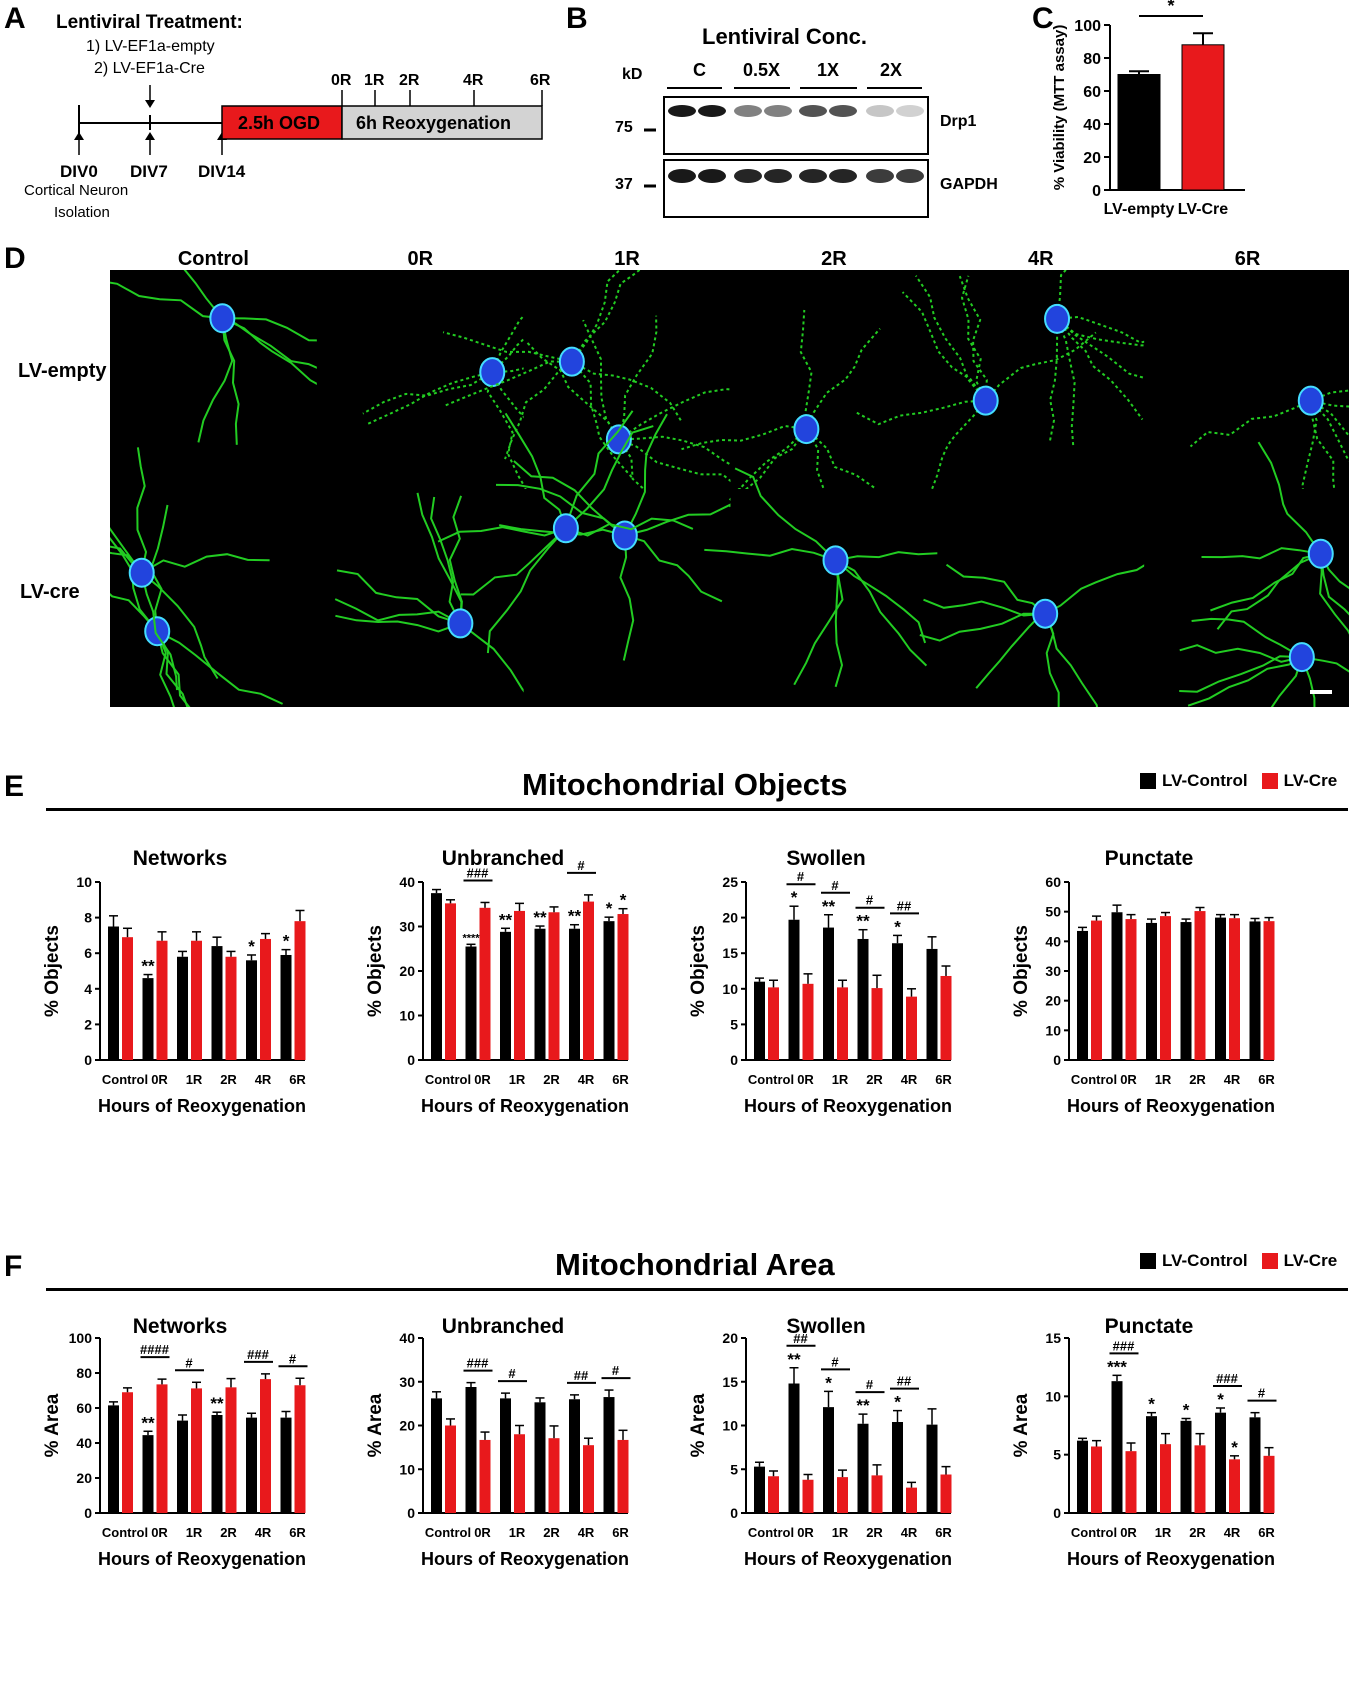 Image resolution: width=1349 pixels, height=1691 pixels. Describe the element at coordinates (828, 70) in the screenshot. I see `lane-group-1x: 1X` at that location.